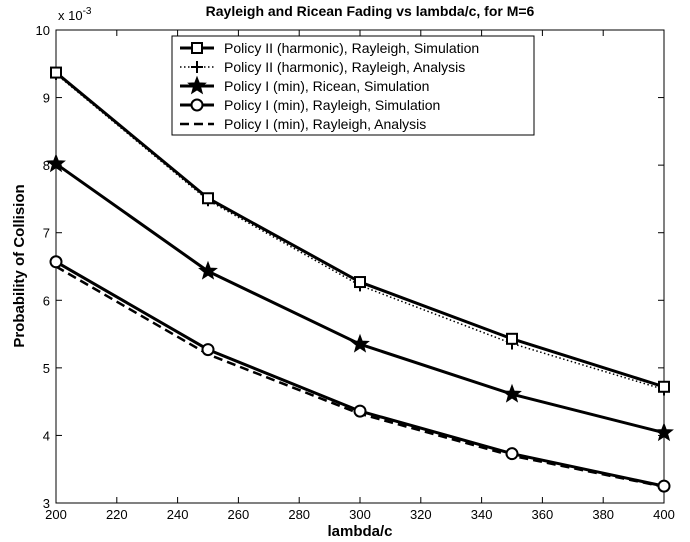  I want to click on y-tick-label: 7, so click(46, 233).